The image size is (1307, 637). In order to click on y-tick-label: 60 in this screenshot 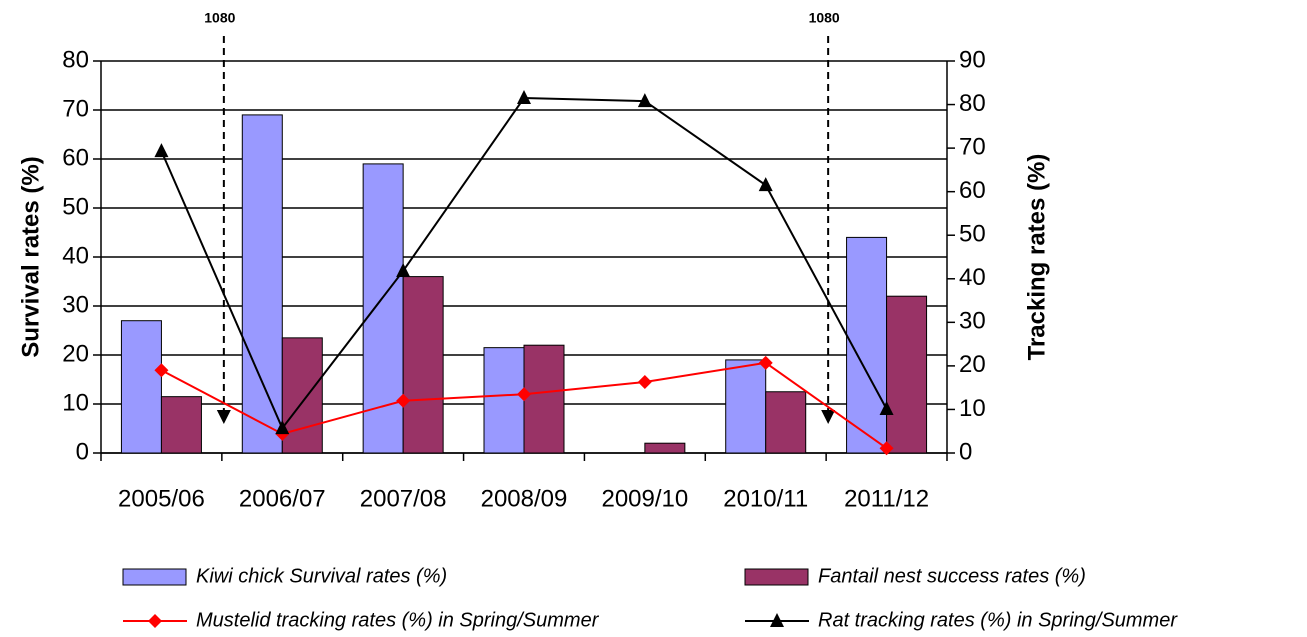, I will do `click(75, 157)`.